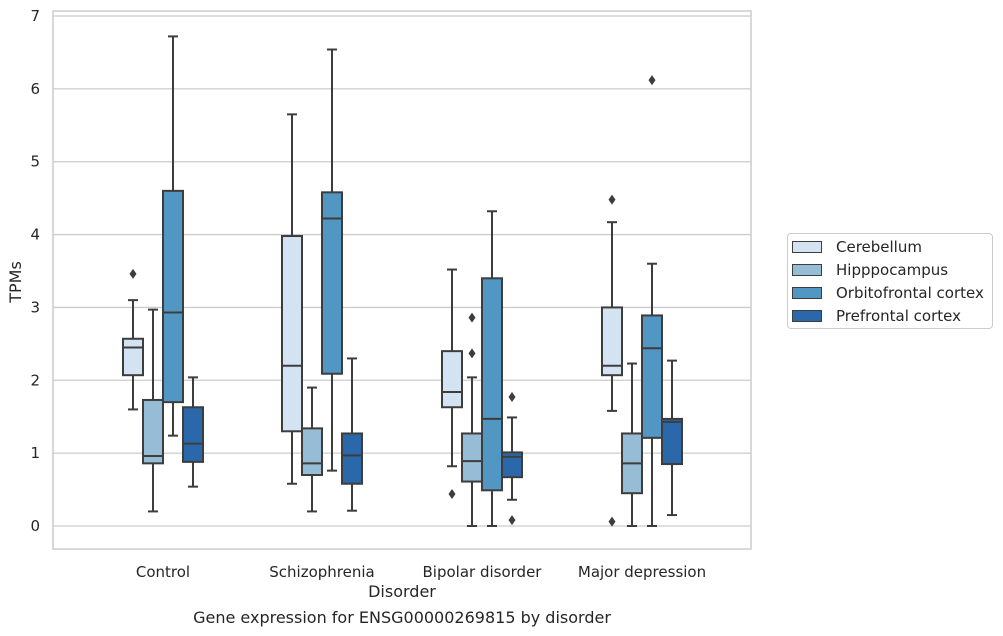 The height and width of the screenshot is (636, 1003). I want to click on x-tick-label: Schizophrenia, so click(321, 572).